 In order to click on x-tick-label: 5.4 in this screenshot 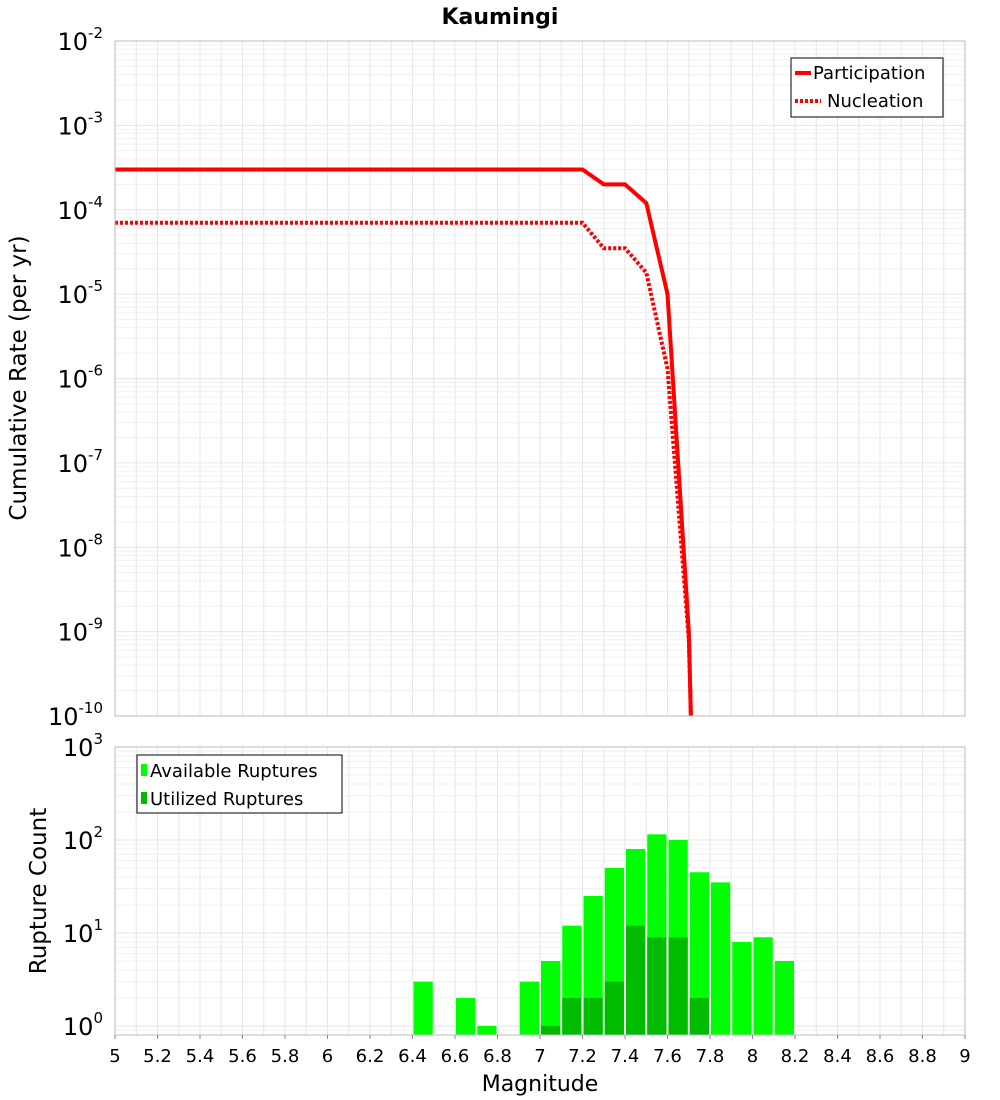, I will do `click(200, 1056)`.